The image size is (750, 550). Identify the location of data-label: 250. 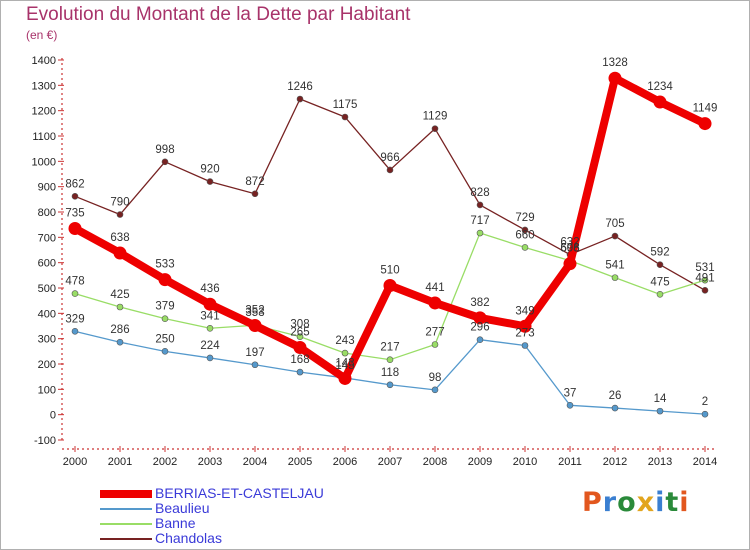
(164, 339).